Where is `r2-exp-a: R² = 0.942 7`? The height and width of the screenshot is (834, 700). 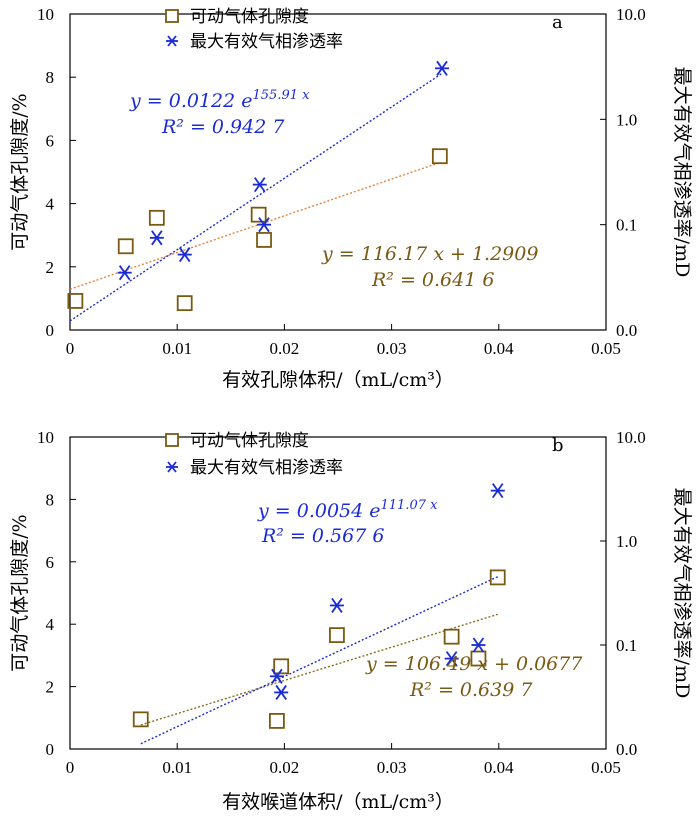
r2-exp-a: R² = 0.942 7 is located at coordinates (223, 127).